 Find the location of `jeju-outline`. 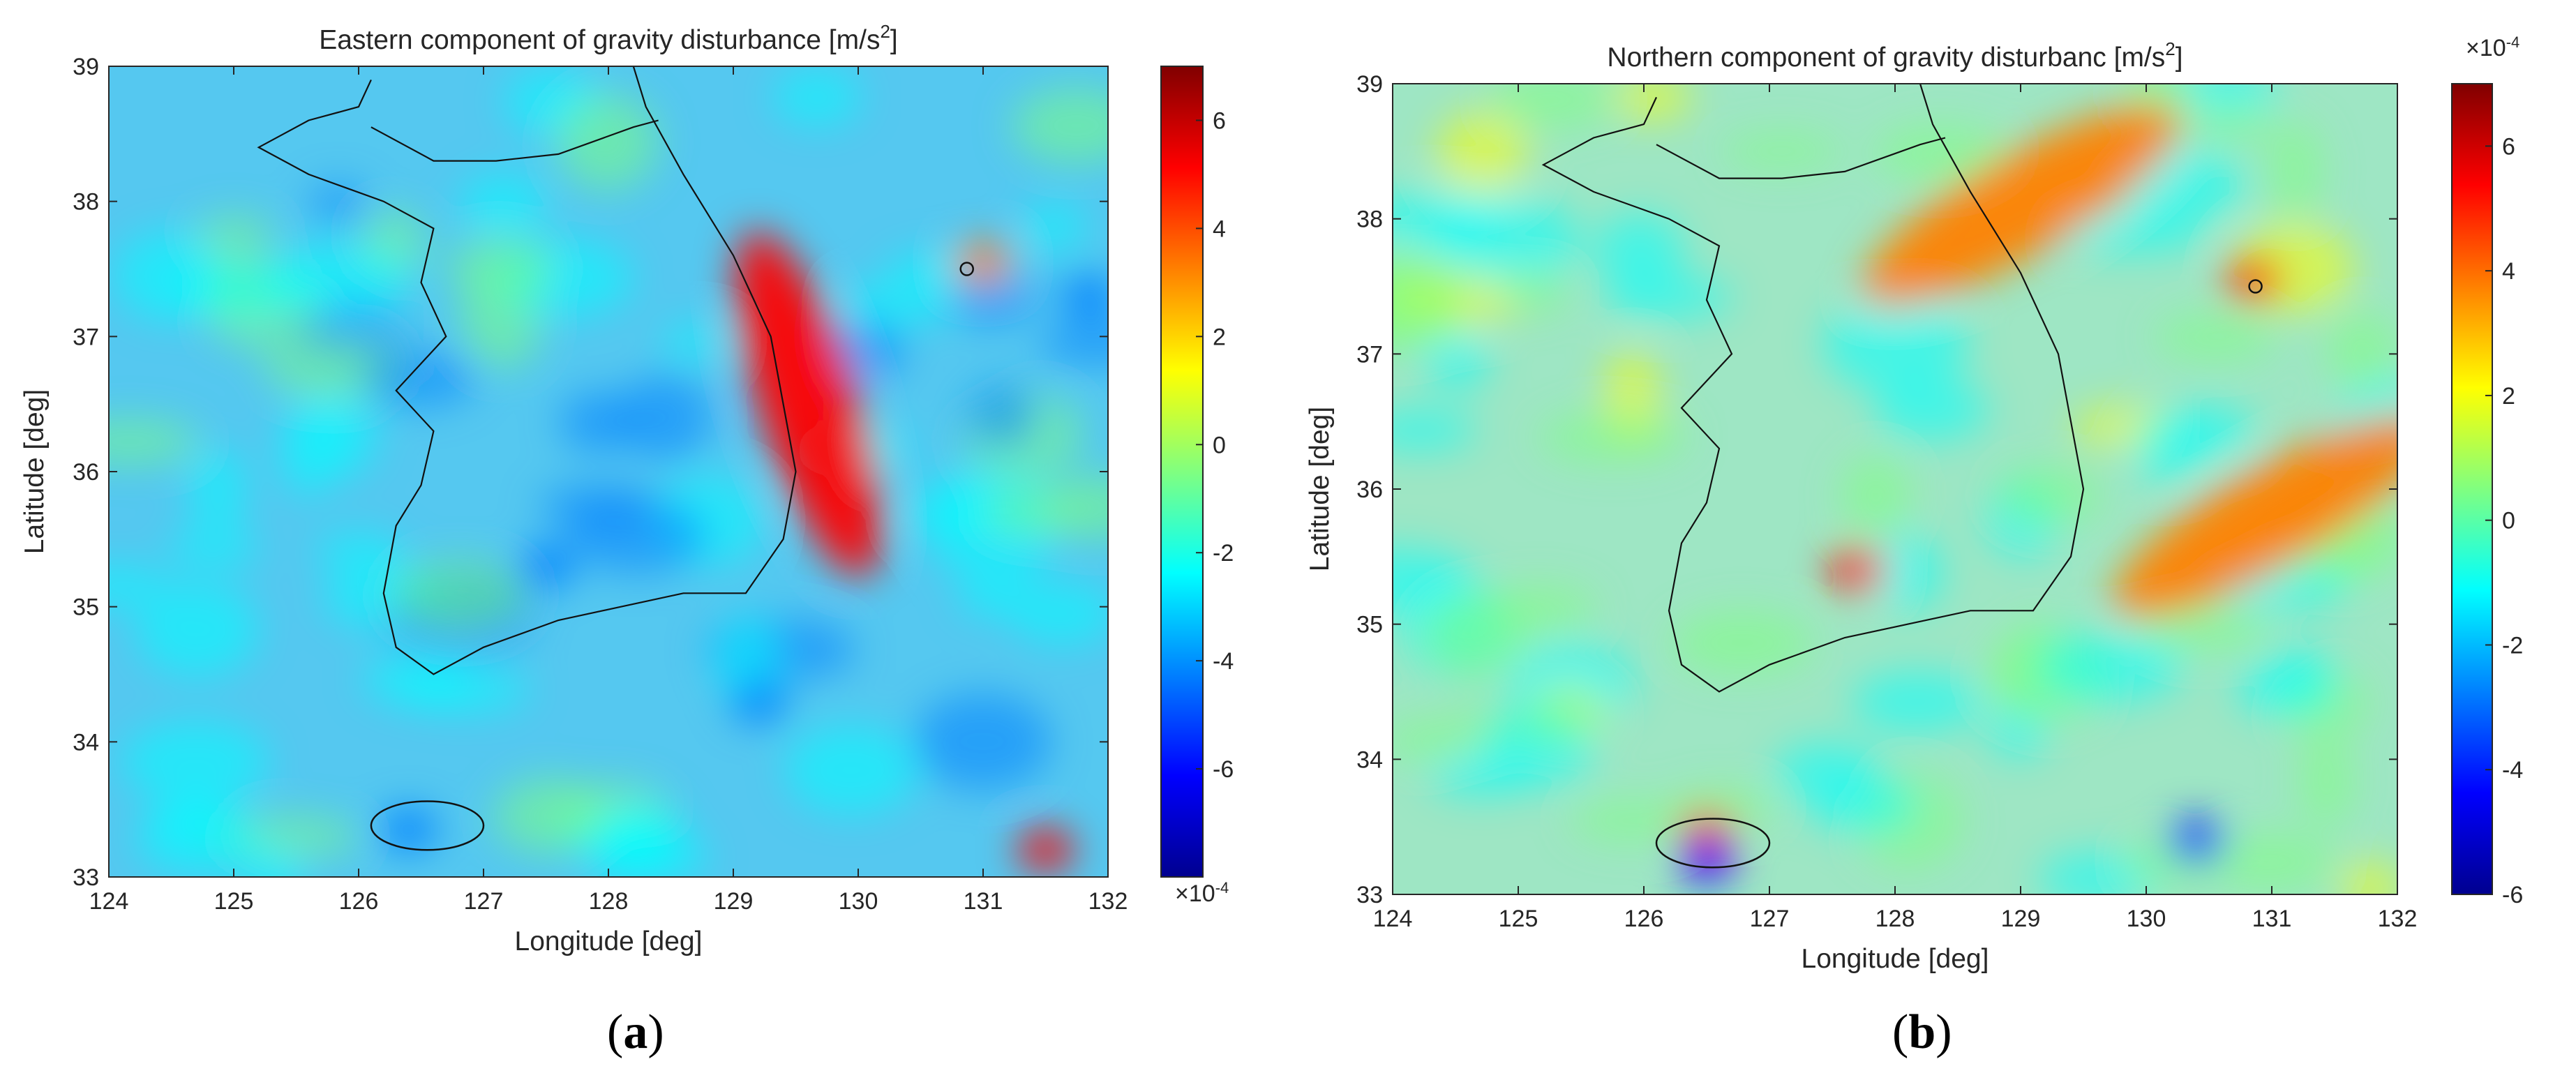

jeju-outline is located at coordinates (1713, 843).